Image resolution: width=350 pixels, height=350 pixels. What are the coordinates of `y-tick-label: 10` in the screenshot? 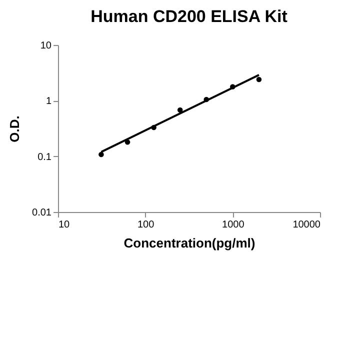 It's located at (46, 46).